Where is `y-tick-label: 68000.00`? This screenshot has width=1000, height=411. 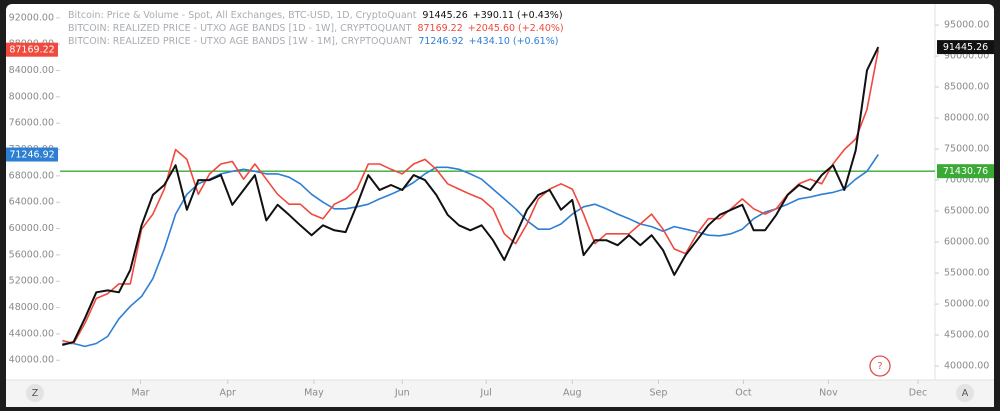 y-tick-label: 68000.00 is located at coordinates (31, 175).